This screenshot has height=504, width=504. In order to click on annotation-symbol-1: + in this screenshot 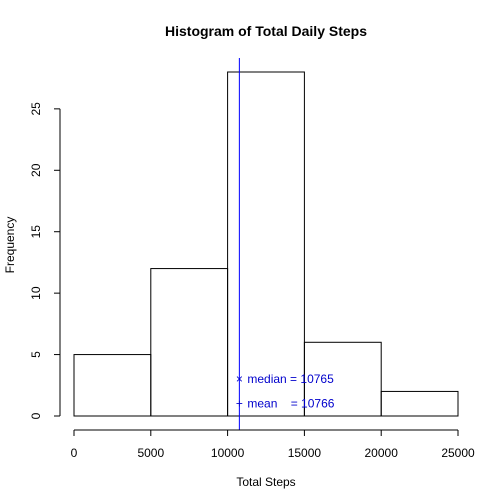, I will do `click(239, 404)`.